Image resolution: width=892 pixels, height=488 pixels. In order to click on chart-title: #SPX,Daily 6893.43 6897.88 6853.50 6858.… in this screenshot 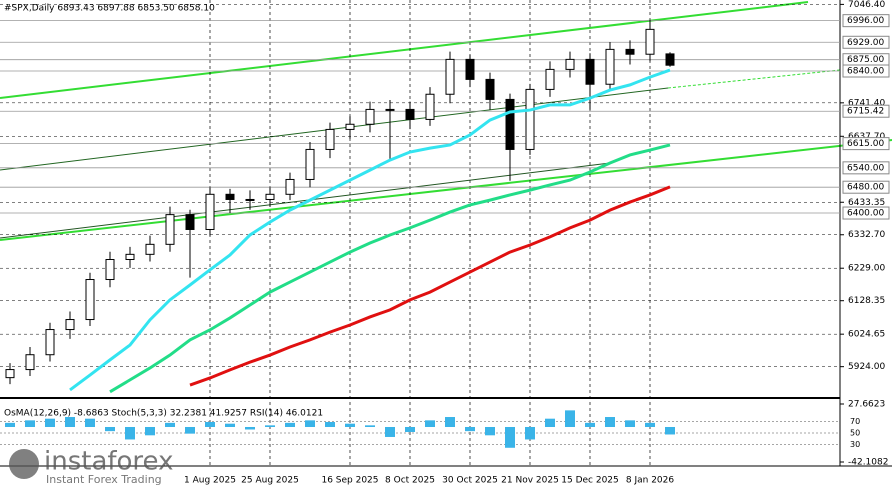, I will do `click(109, 9)`.